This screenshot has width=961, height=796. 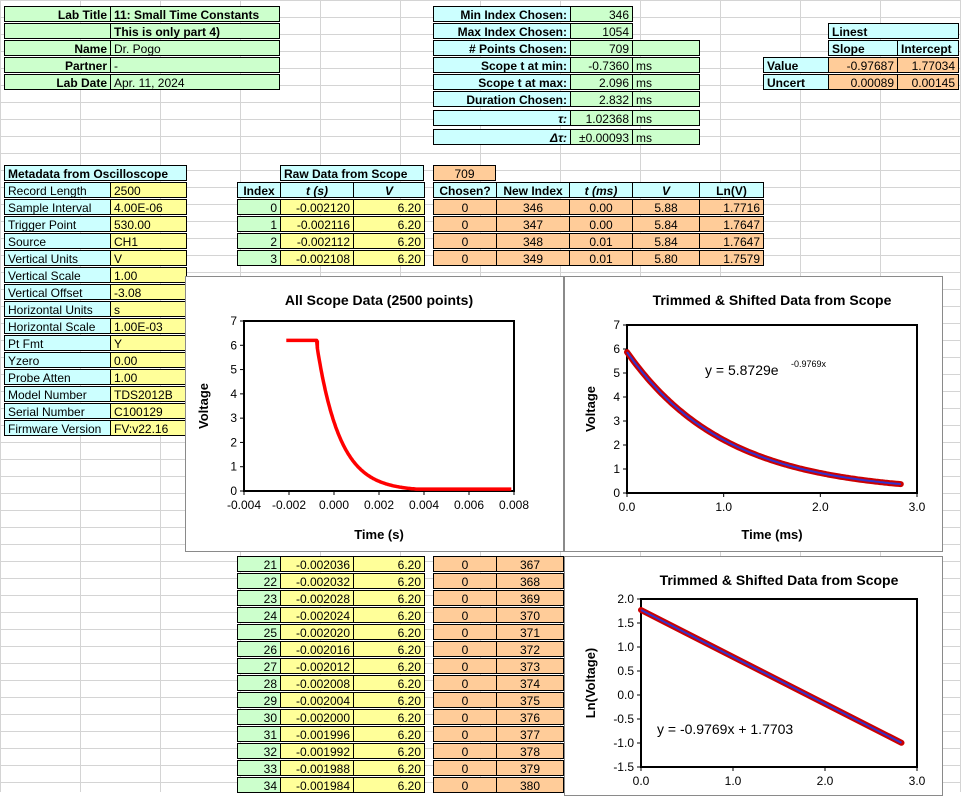 What do you see at coordinates (666, 207) in the screenshot?
I see `table-row-v2: 5.88` at bounding box center [666, 207].